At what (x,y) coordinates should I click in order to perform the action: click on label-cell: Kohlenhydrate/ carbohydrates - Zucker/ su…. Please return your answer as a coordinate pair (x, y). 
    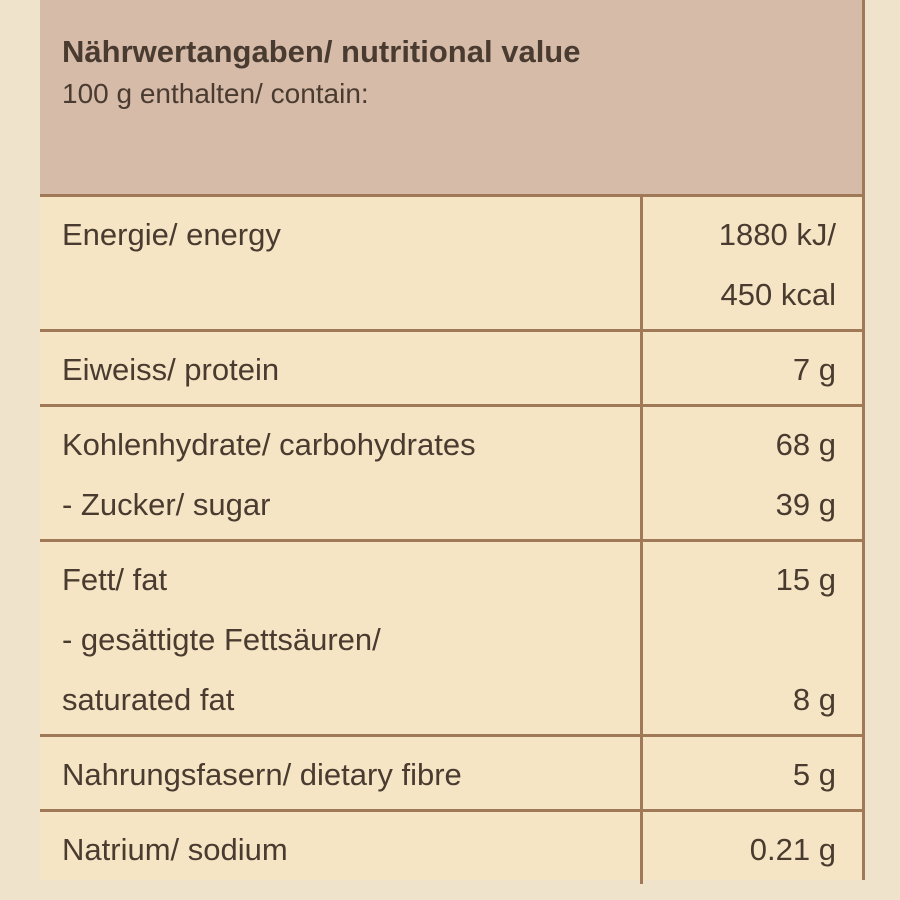
    Looking at the image, I should click on (341, 473).